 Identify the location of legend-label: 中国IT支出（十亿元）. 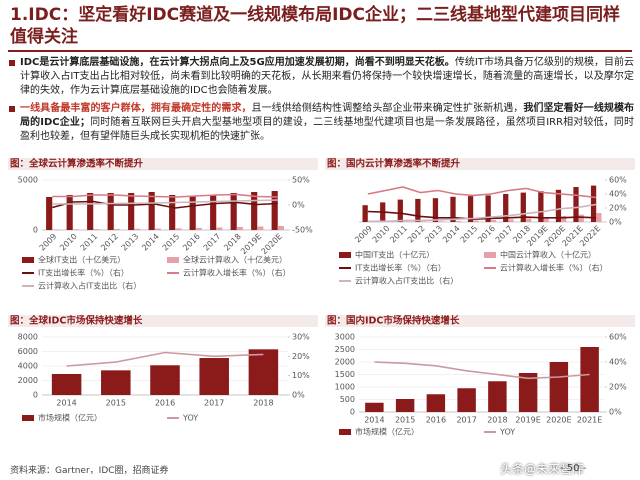
(394, 255).